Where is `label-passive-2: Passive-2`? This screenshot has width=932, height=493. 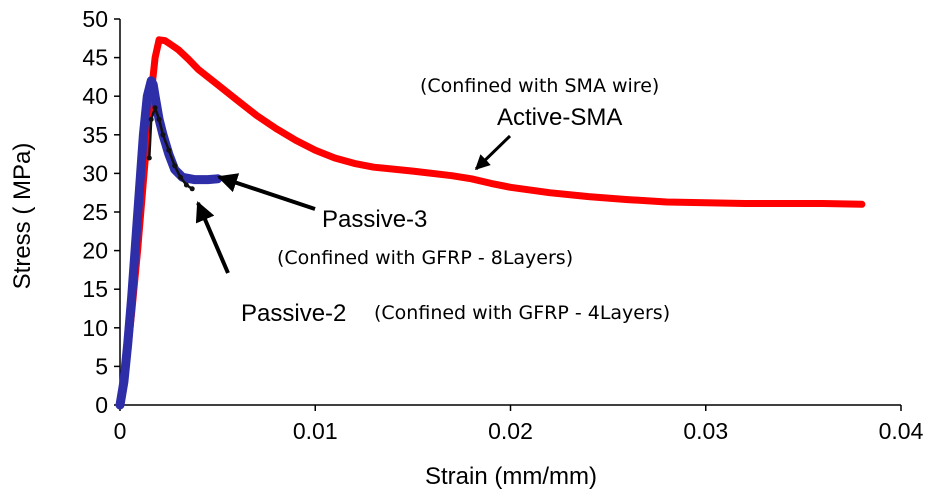
label-passive-2: Passive-2 is located at coordinates (293, 313).